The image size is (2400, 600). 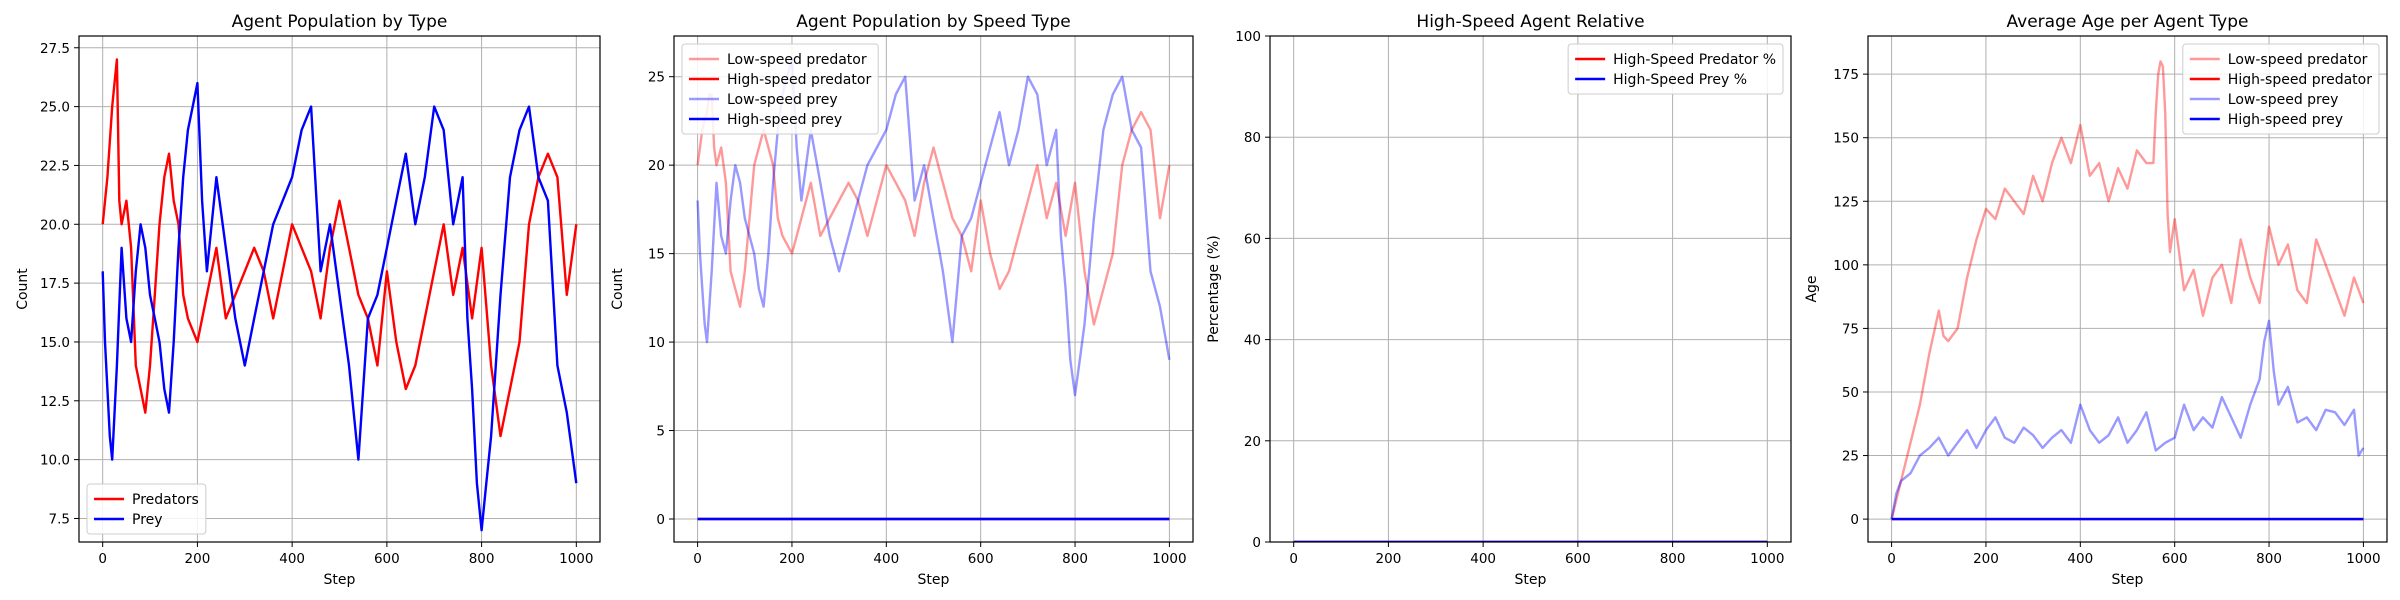 I want to click on y-tick-label: 22.5, so click(x=55, y=166).